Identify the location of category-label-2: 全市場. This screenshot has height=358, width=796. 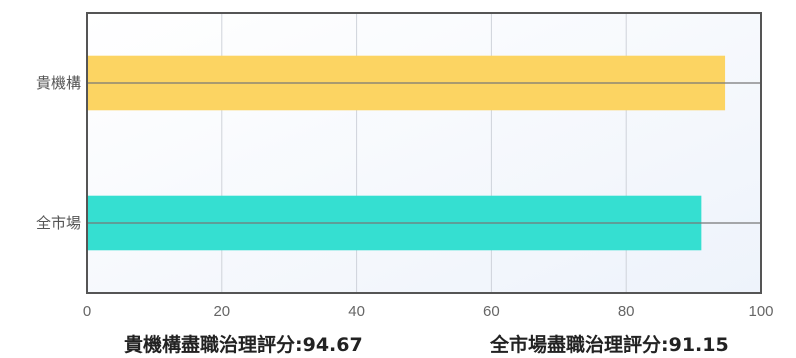
(58, 223).